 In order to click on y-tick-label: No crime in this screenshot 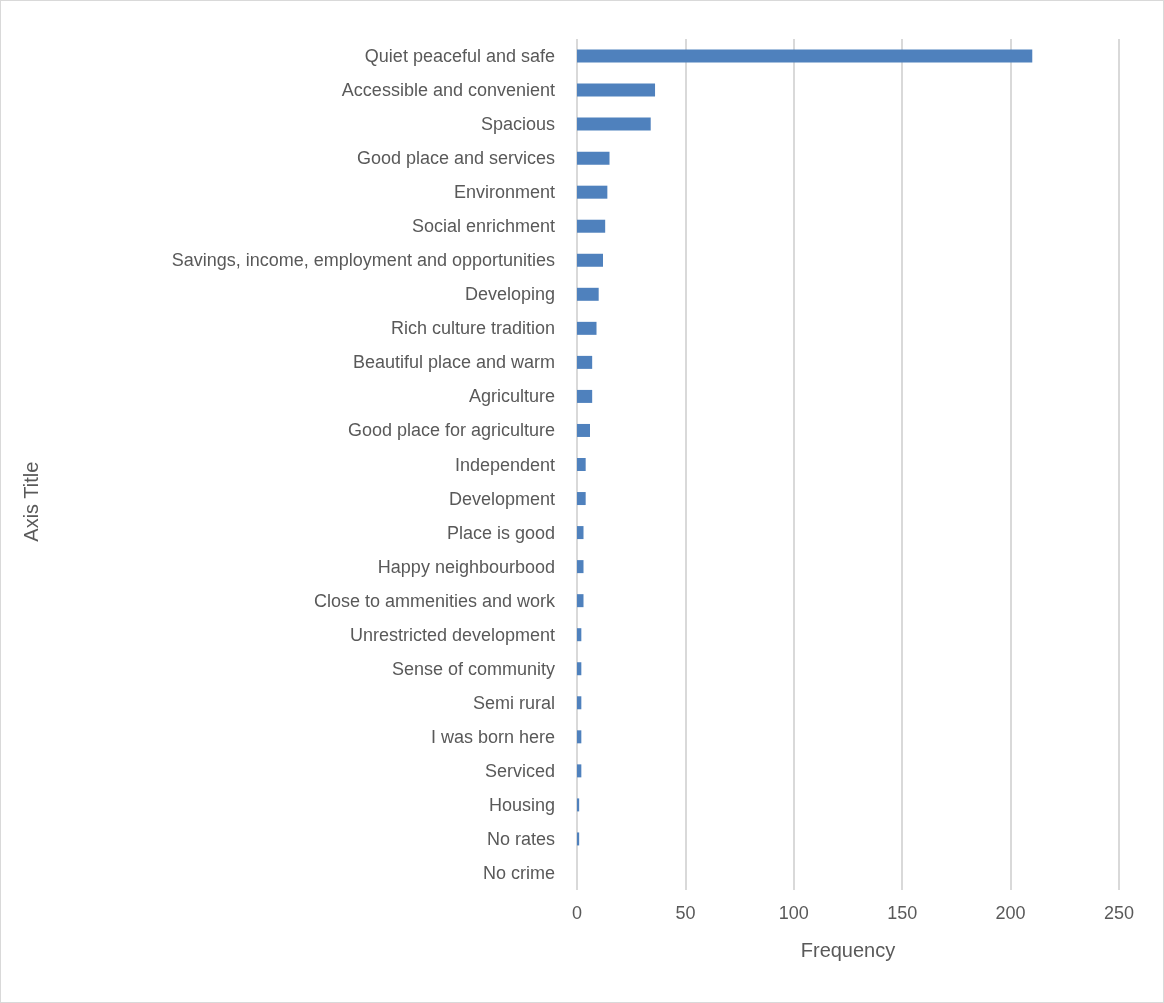, I will do `click(518, 872)`.